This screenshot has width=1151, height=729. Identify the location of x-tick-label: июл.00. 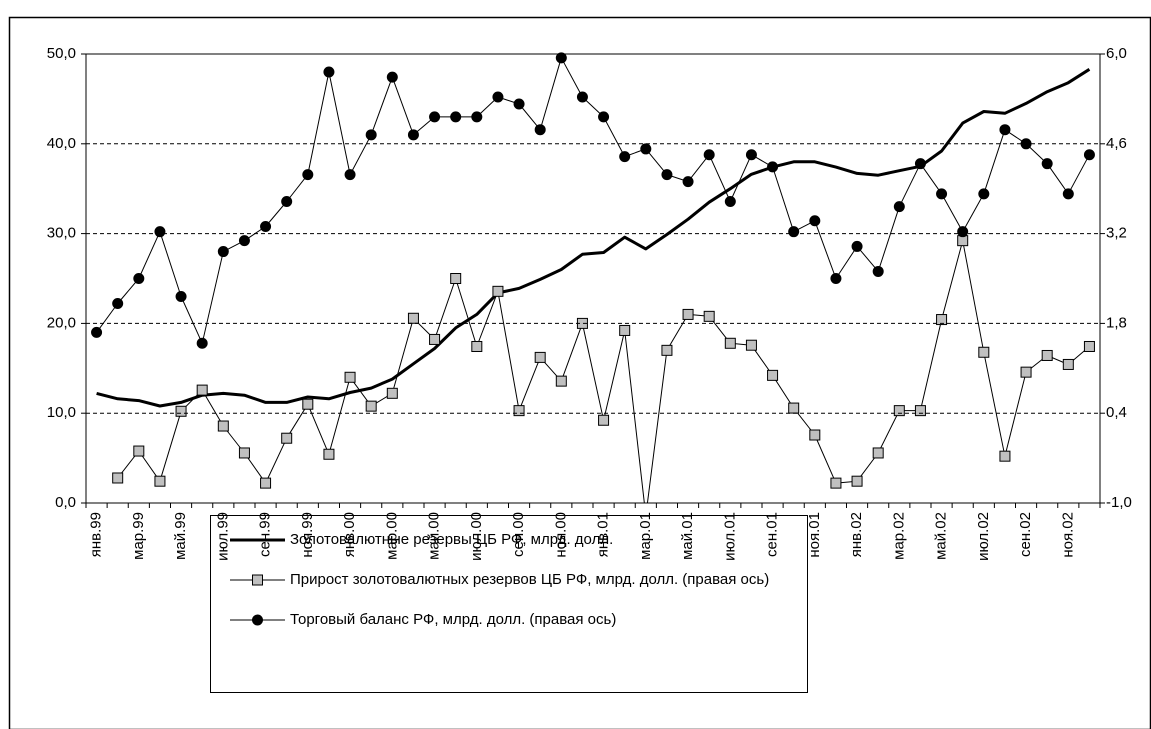
(476, 536).